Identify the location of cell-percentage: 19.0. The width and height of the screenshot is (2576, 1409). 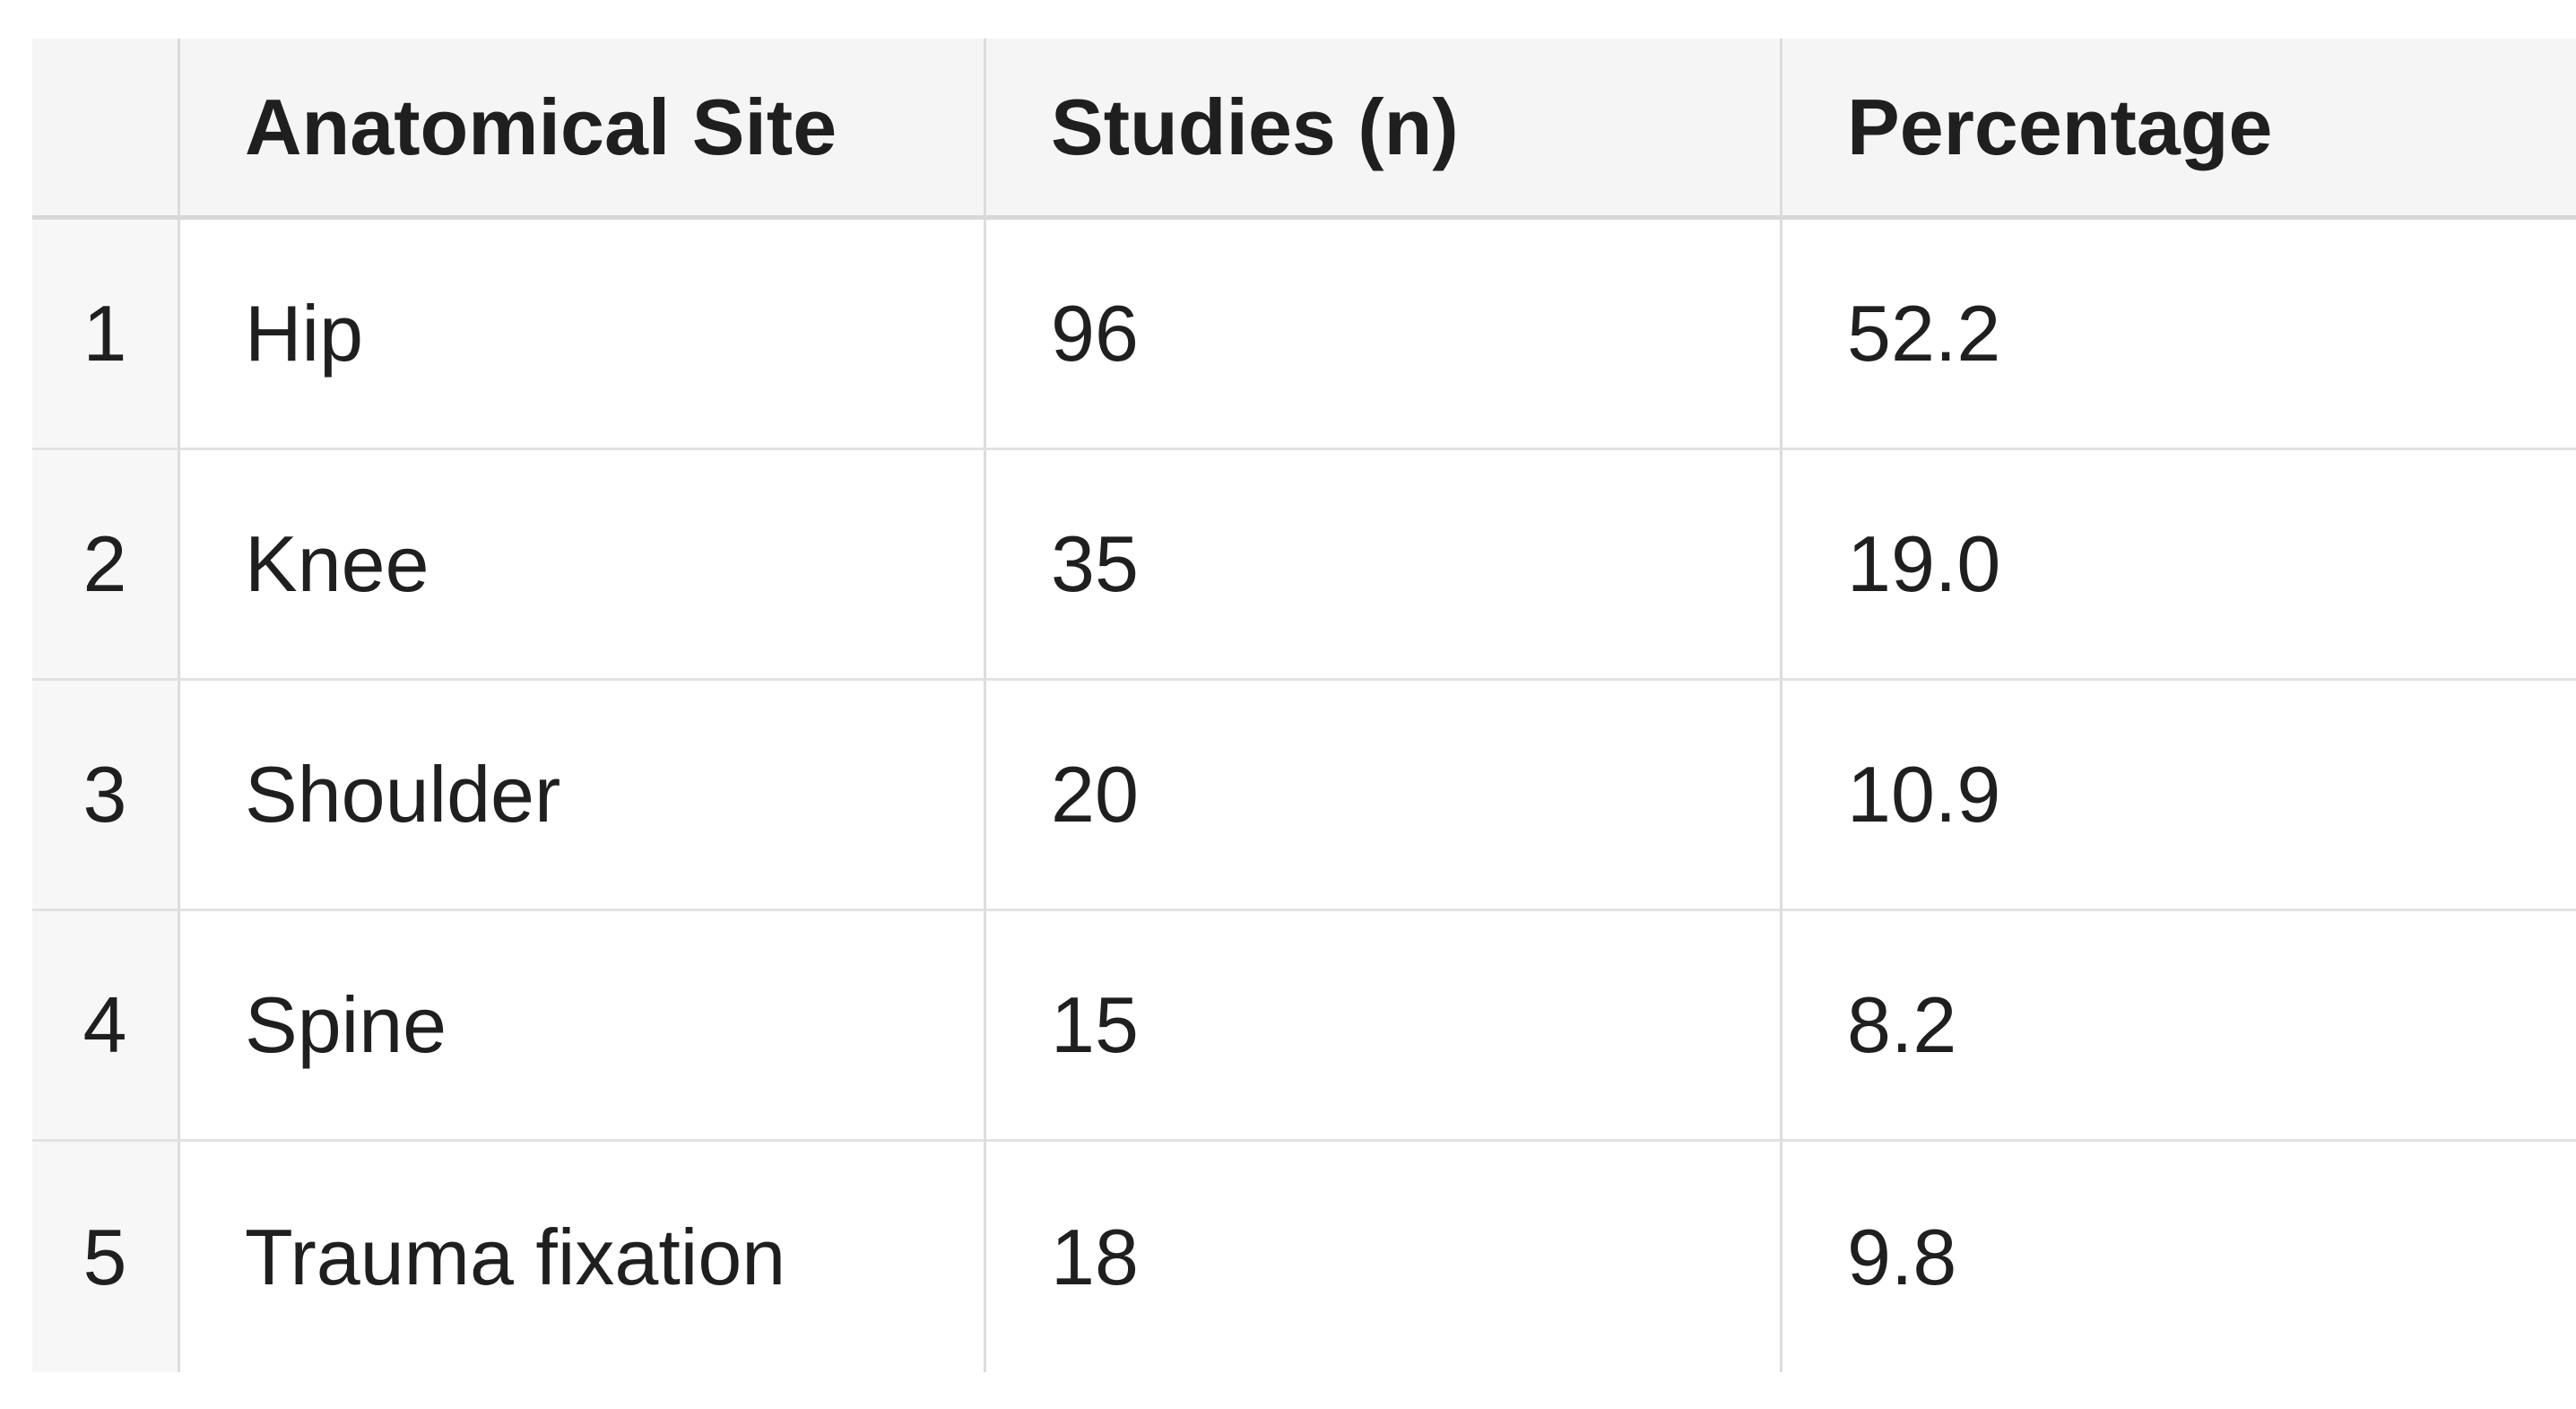
(2179, 565).